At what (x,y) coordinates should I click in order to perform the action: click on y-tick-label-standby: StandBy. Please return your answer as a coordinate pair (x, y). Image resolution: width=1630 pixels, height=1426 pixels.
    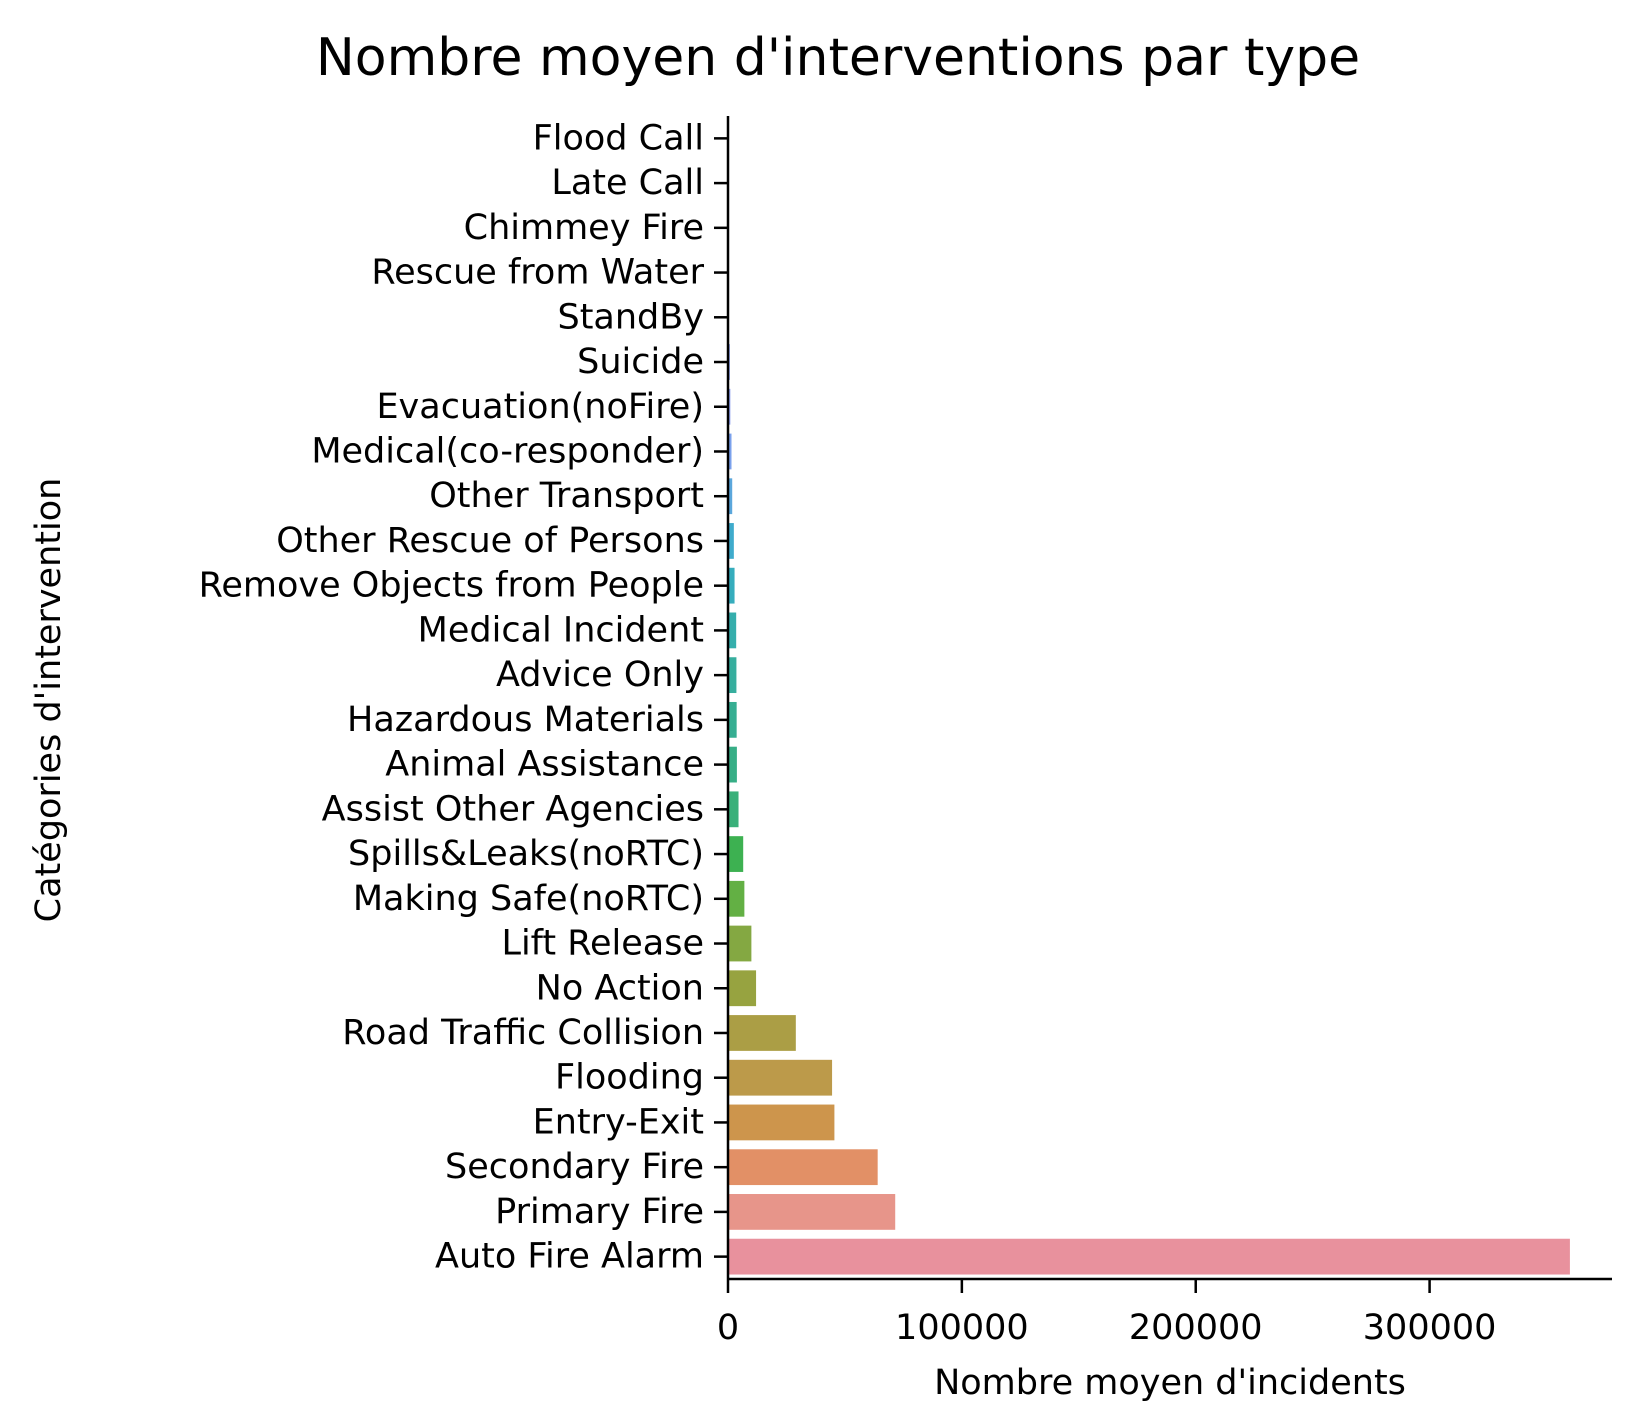
    Looking at the image, I should click on (630, 317).